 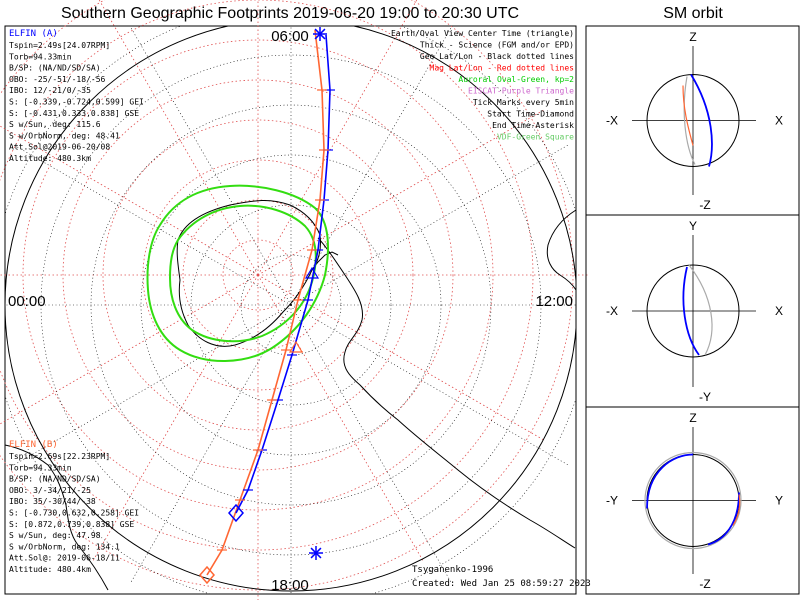 What do you see at coordinates (76, 102) in the screenshot?
I see `spacecraft-info-line: S: [-0.339,-0.724,0.599] GEI` at bounding box center [76, 102].